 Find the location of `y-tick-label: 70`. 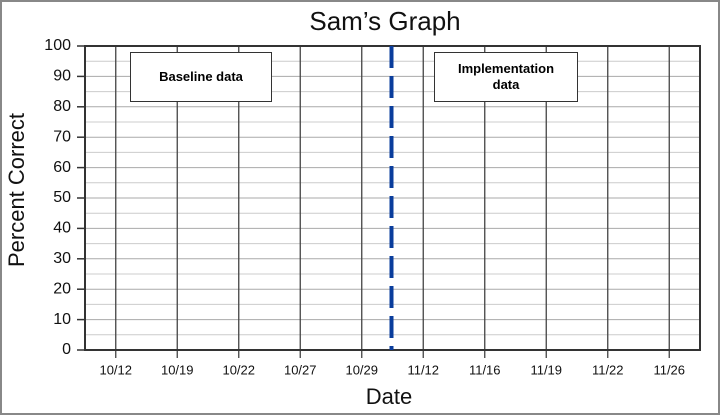

y-tick-label: 70 is located at coordinates (62, 136).